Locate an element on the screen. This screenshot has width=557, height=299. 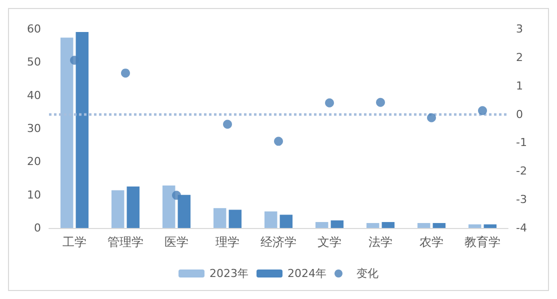
y2-tick-label: 2 is located at coordinates (519, 57).